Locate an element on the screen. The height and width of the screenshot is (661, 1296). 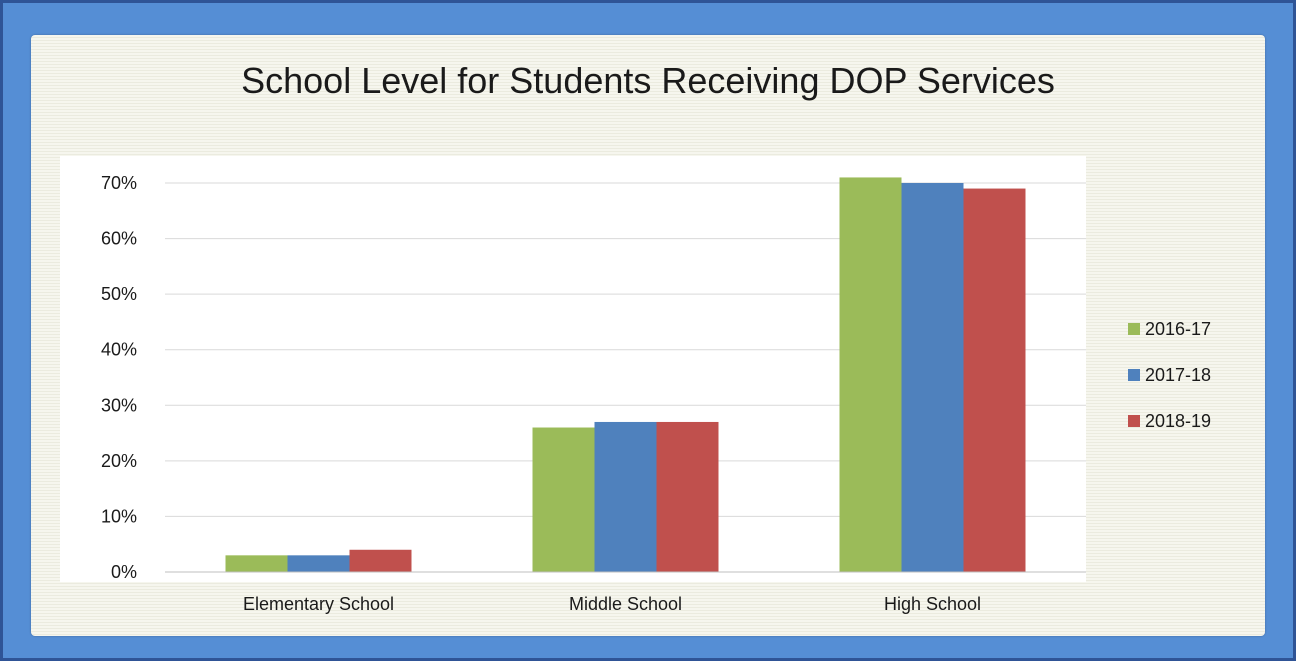
bar-2016-17-middle-school is located at coordinates (563, 499).